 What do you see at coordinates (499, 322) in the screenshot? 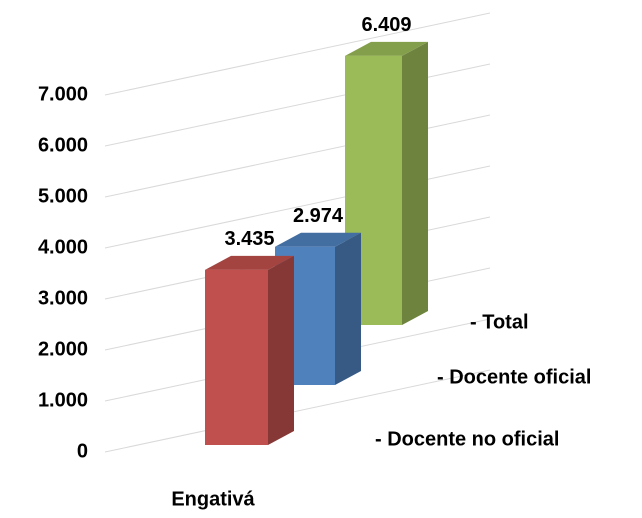
I see `legend-label: - Total` at bounding box center [499, 322].